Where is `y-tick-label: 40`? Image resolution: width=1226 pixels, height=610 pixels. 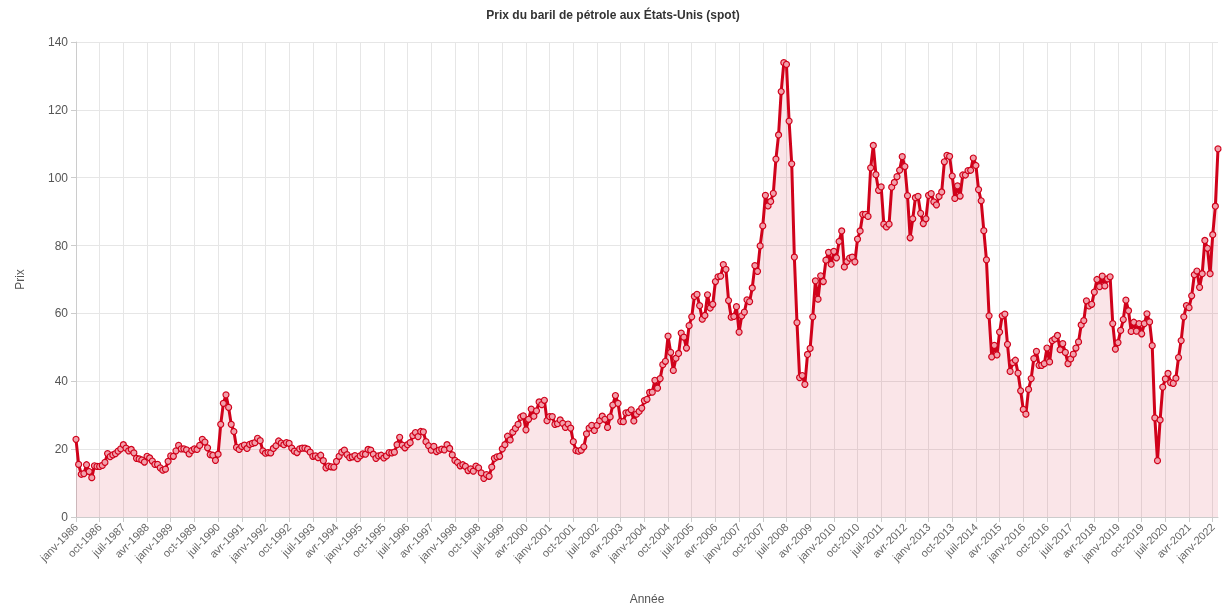 y-tick-label: 40 is located at coordinates (61, 381).